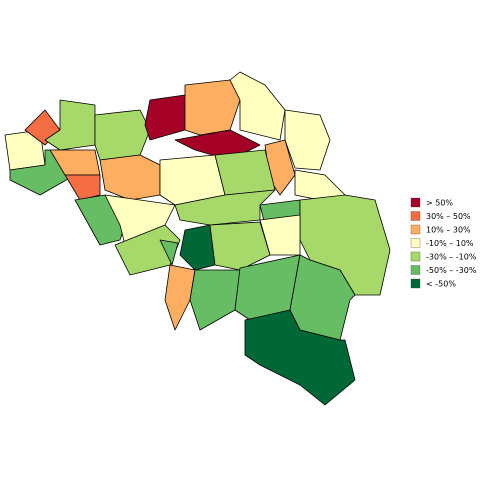  Describe the element at coordinates (451, 270) in the screenshot. I see `legend-label: -50% – -30%` at that location.